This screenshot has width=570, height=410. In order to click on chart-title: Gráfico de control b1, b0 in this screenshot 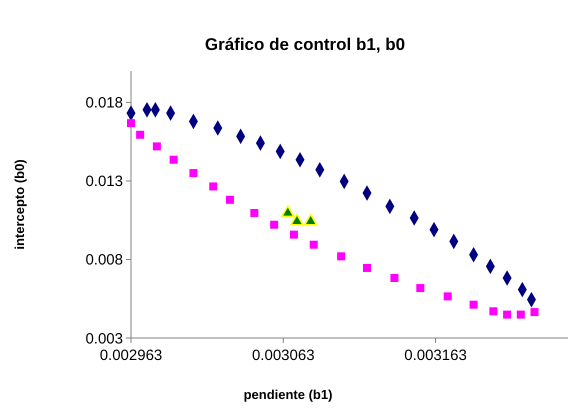, I will do `click(305, 44)`.